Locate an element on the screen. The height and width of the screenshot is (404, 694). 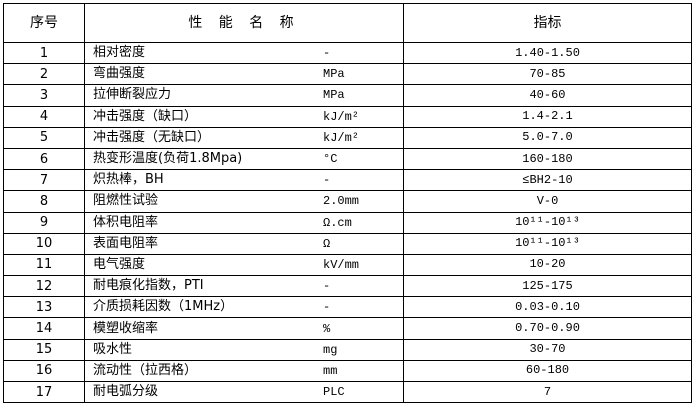
property-unit: PLC is located at coordinates (334, 392).